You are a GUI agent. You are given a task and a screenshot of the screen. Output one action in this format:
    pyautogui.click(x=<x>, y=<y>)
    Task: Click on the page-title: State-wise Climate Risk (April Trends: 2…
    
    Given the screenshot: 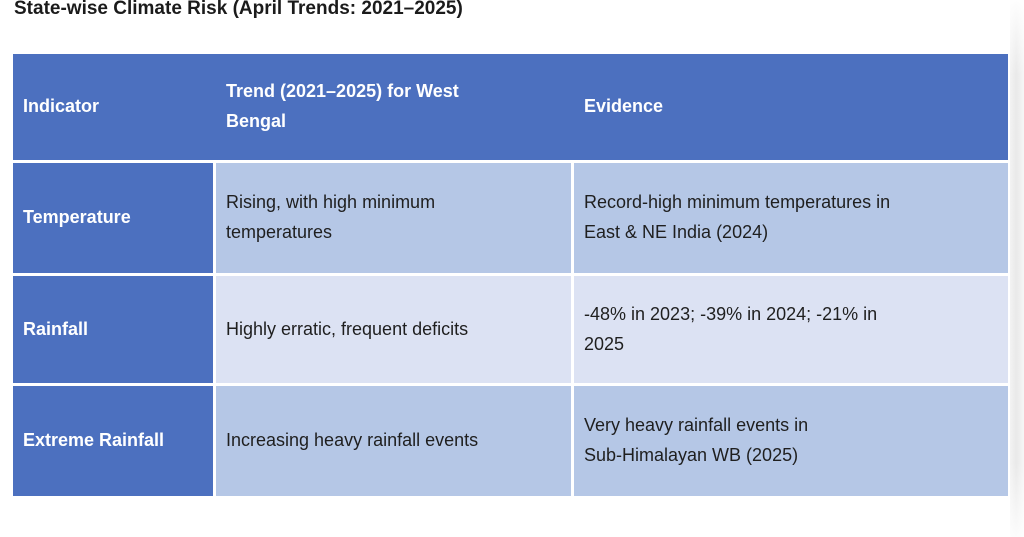 What is the action you would take?
    pyautogui.click(x=238, y=9)
    